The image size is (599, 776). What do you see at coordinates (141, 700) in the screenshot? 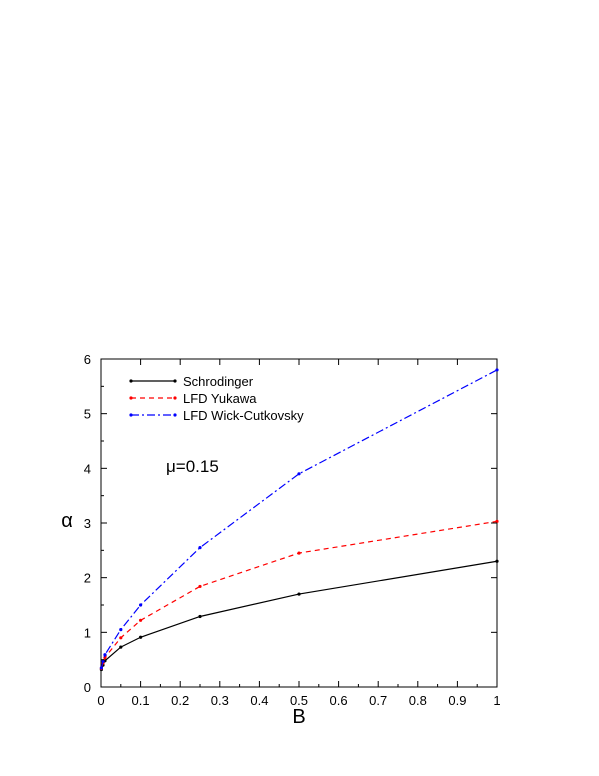
I see `x-tick-label: 0.1` at bounding box center [141, 700].